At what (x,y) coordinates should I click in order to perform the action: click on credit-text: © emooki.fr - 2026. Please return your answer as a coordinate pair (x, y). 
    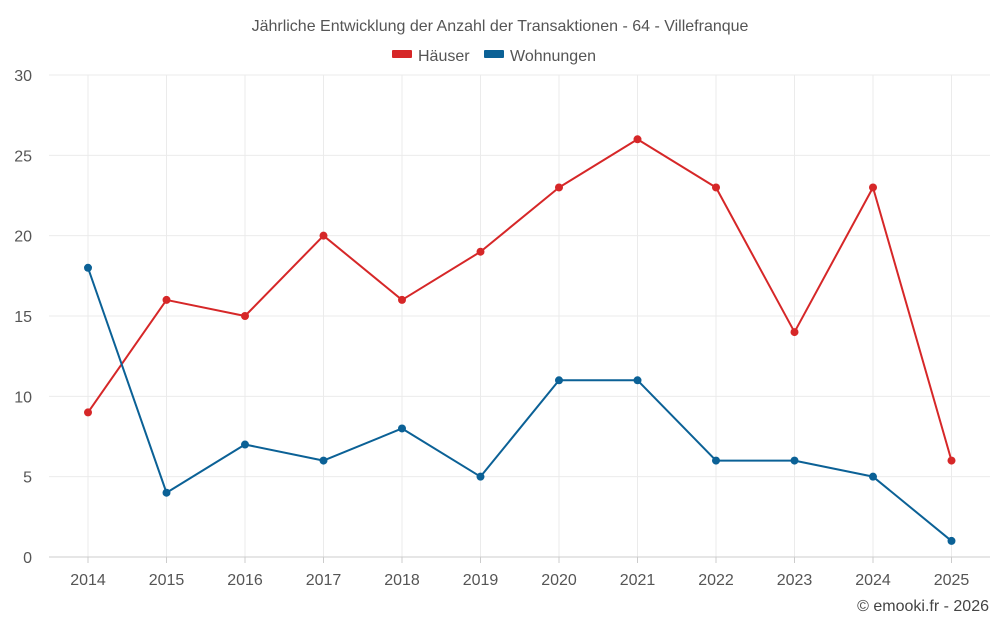
    Looking at the image, I should click on (923, 606).